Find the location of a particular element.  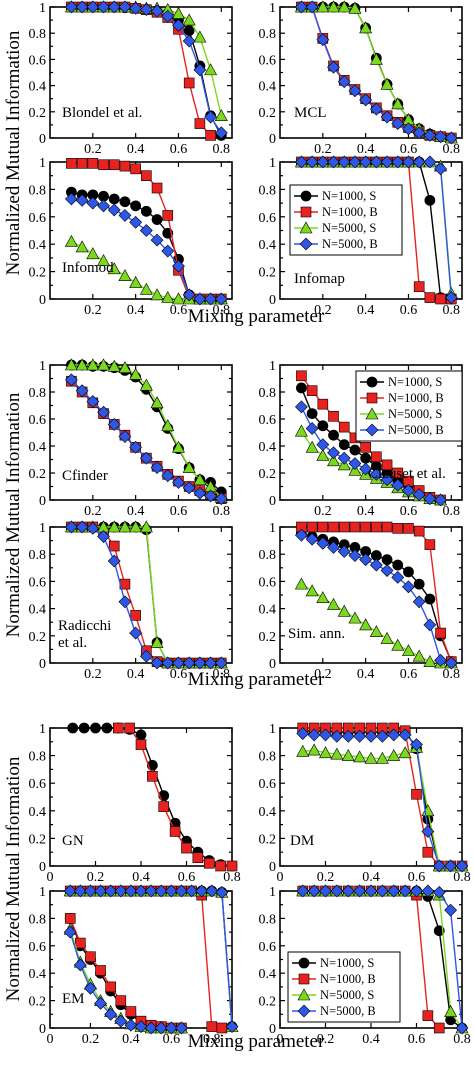

x-axis-title: Mixing parameter is located at coordinates (256, 316).